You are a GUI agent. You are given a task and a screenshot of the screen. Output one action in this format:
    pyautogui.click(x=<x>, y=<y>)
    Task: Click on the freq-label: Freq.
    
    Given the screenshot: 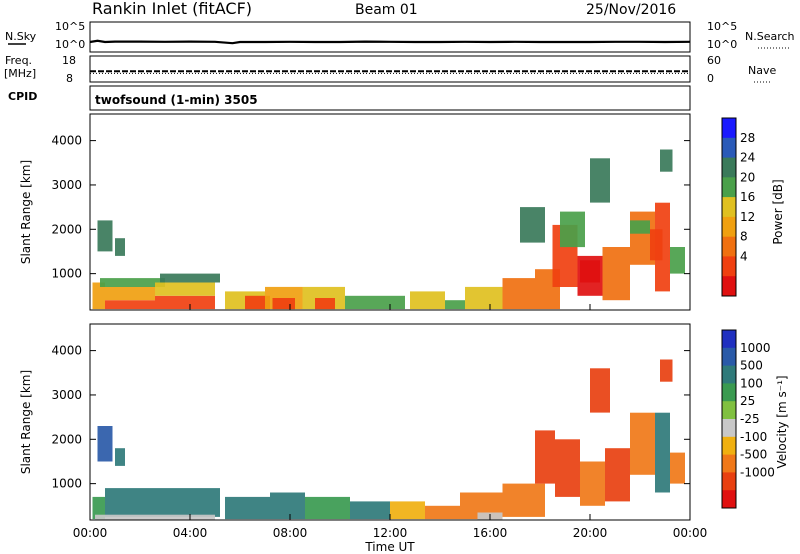 What is the action you would take?
    pyautogui.click(x=18, y=60)
    